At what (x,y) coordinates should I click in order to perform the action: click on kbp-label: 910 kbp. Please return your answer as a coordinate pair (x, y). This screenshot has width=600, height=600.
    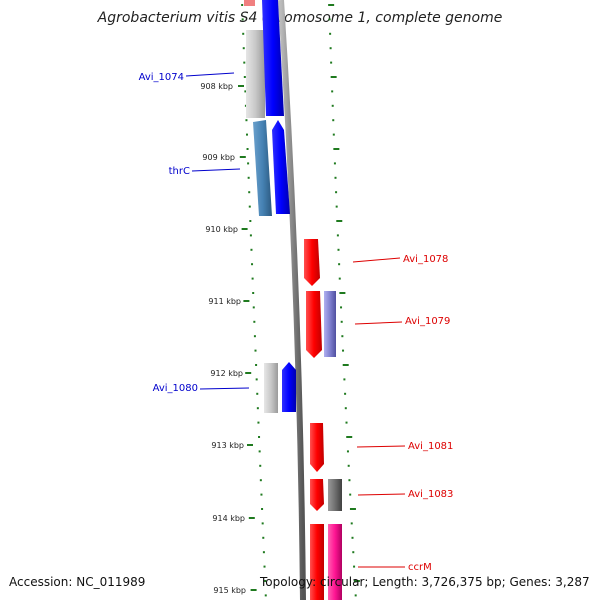
    Looking at the image, I should click on (221, 229).